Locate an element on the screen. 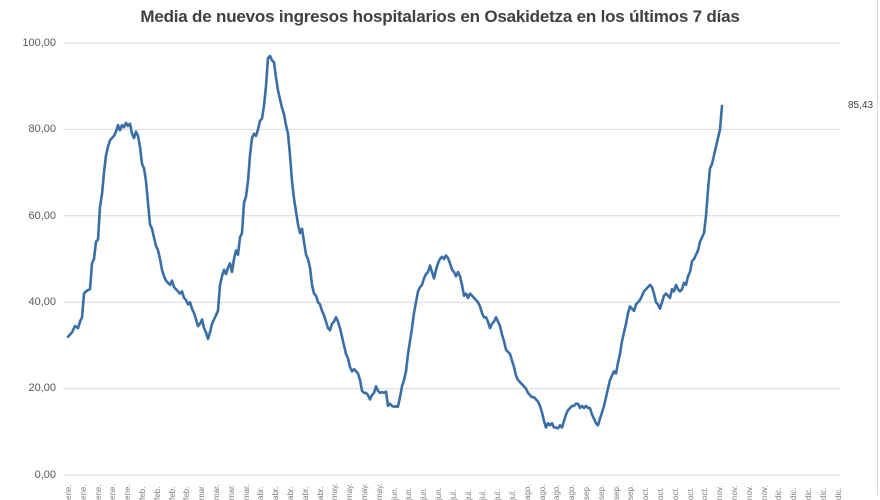 The height and width of the screenshot is (500, 880). y-tick-label: 100,00 is located at coordinates (39, 43).